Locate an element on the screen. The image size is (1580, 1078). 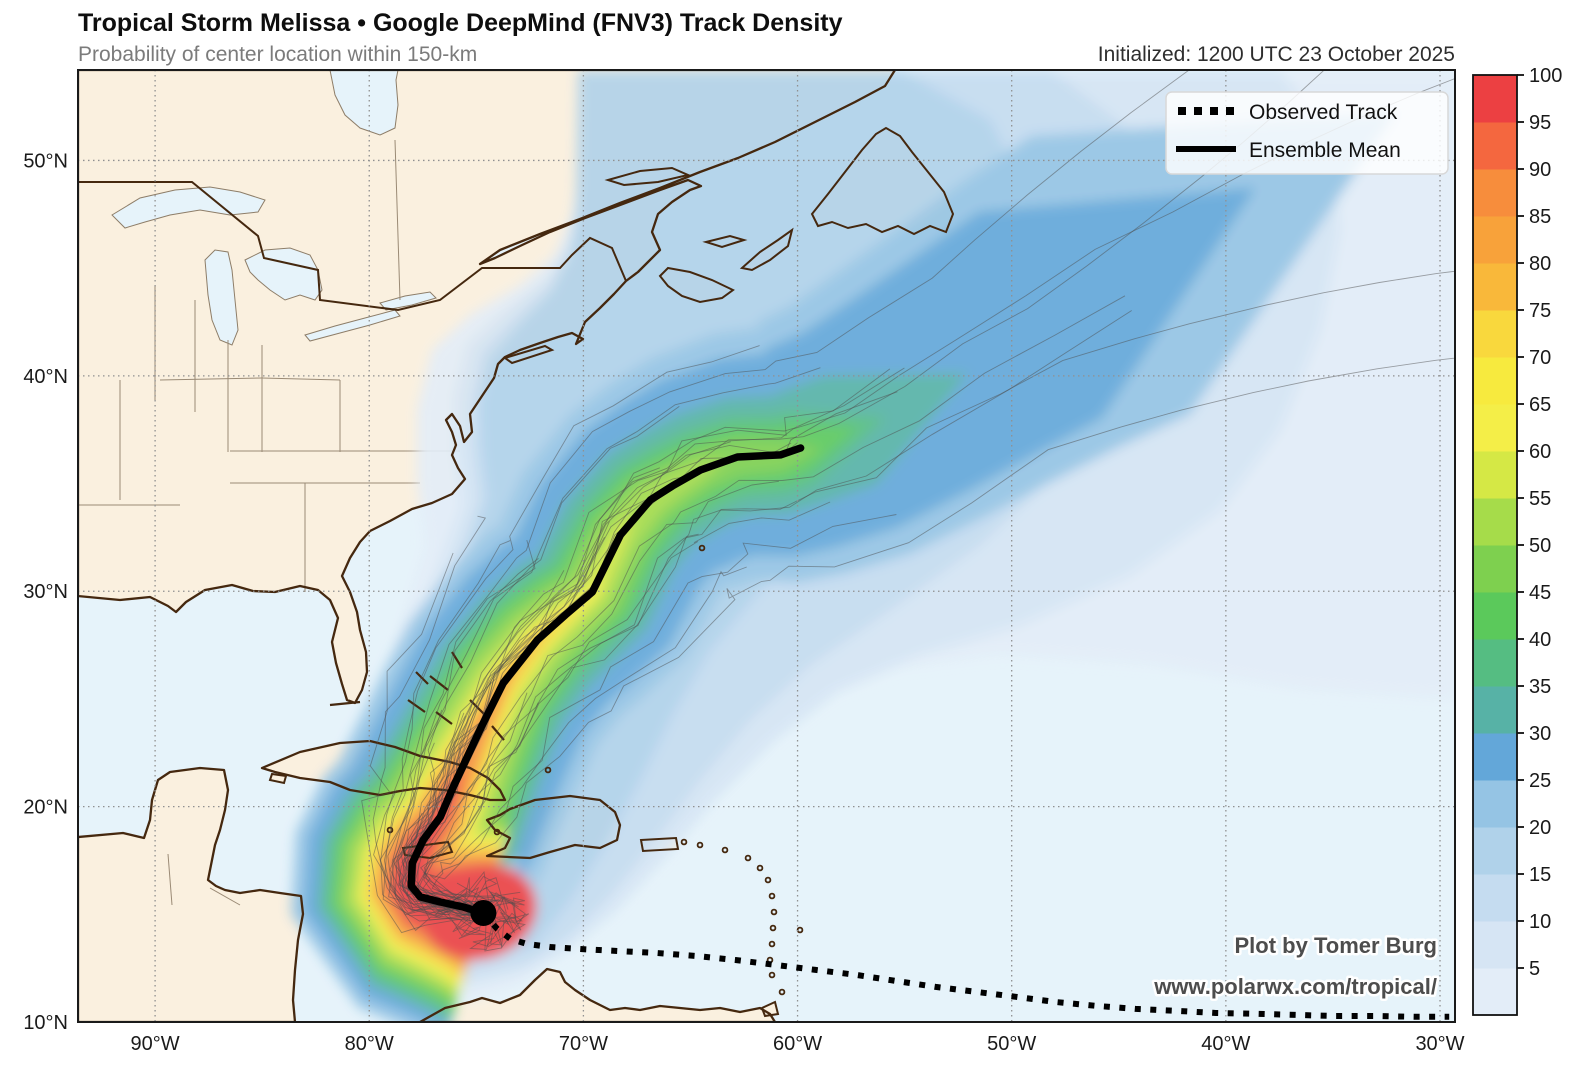
x-tick-label: 60°W is located at coordinates (797, 1044).